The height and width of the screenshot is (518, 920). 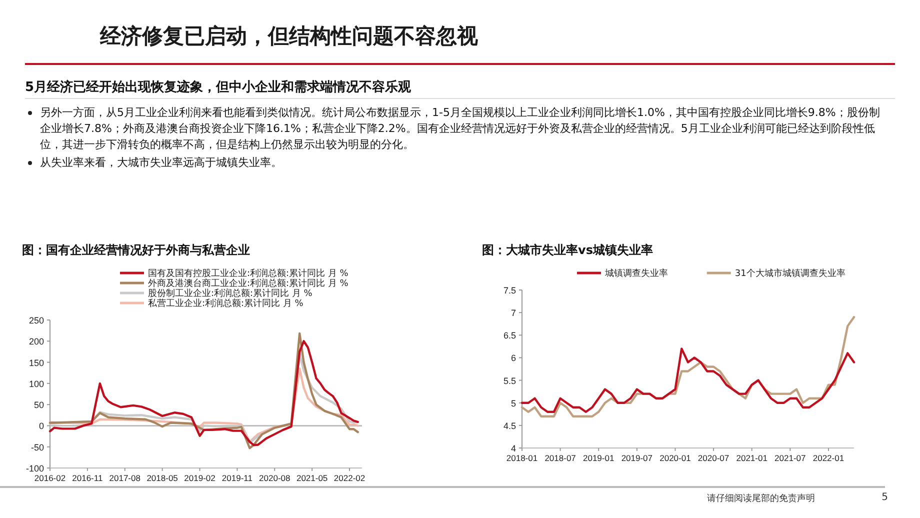 I want to click on x-tick-label: 2018-01, so click(x=522, y=458).